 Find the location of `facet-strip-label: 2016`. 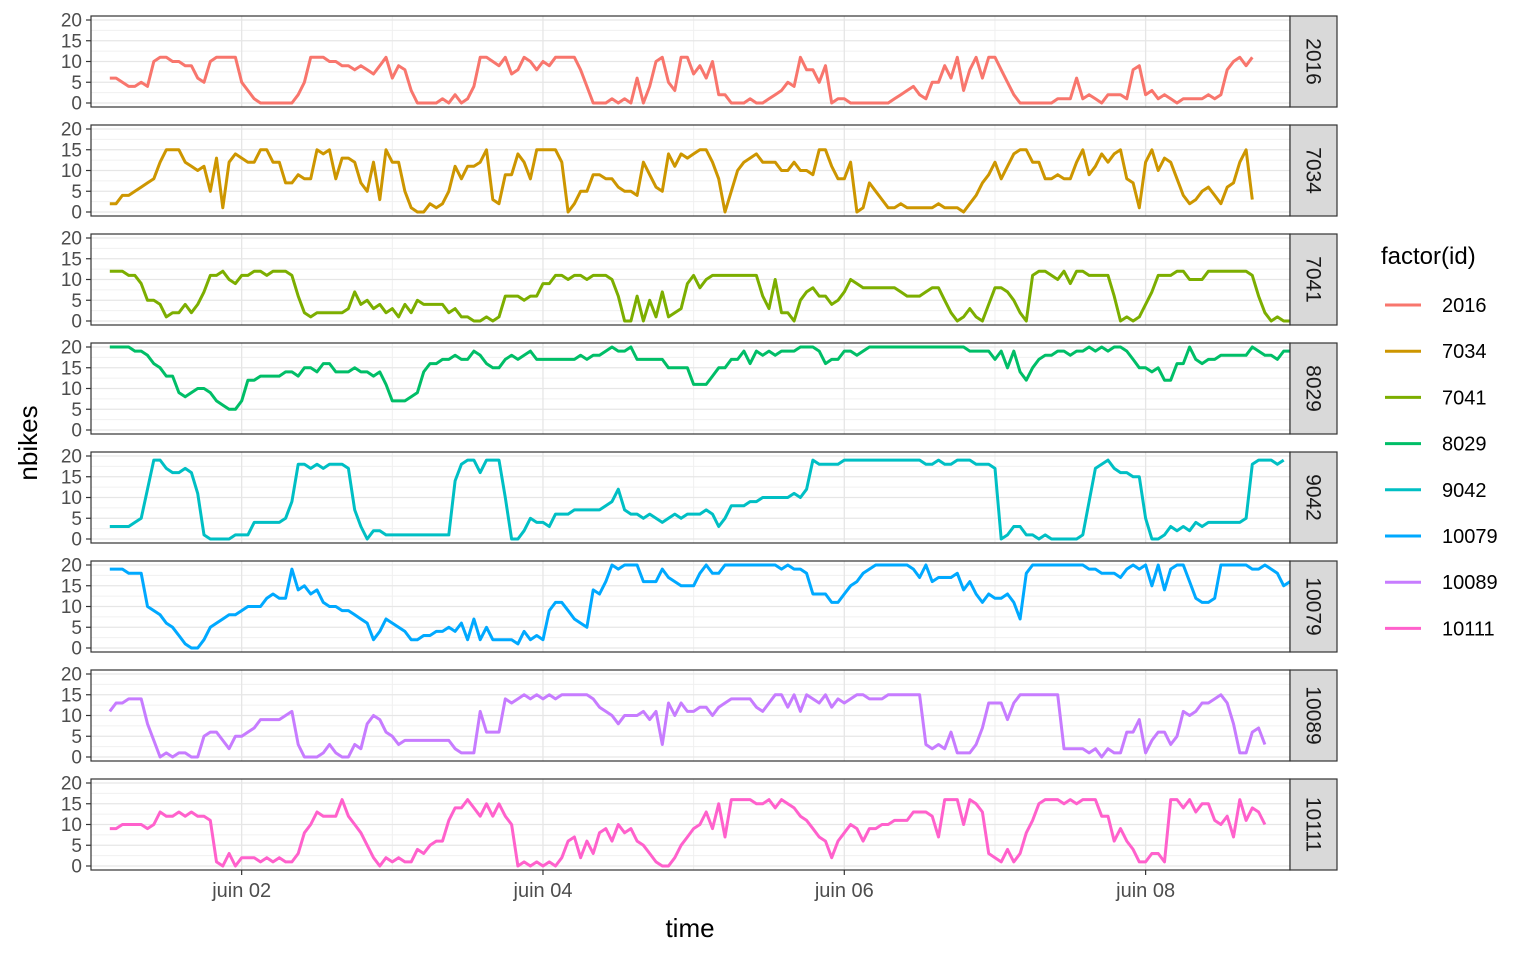

facet-strip-label: 2016 is located at coordinates (1313, 61).